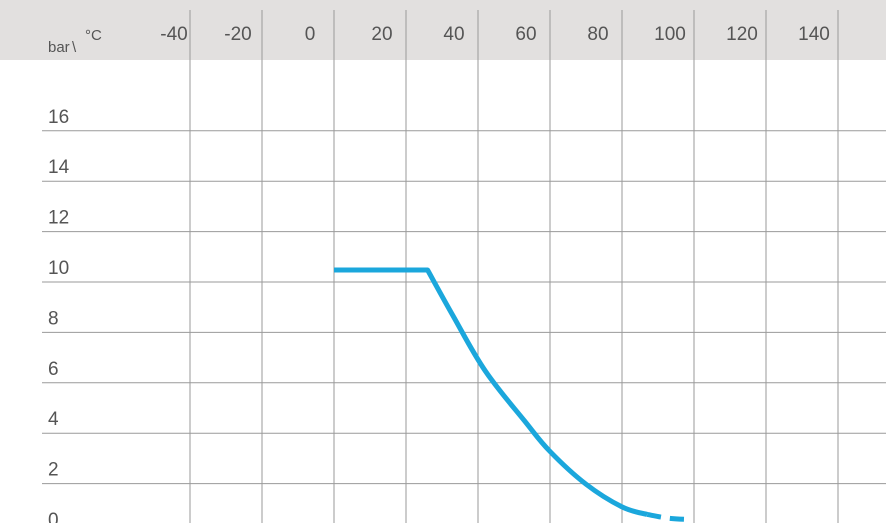 The image size is (886, 528). Describe the element at coordinates (58, 268) in the screenshot. I see `y-tick-label: 10` at that location.